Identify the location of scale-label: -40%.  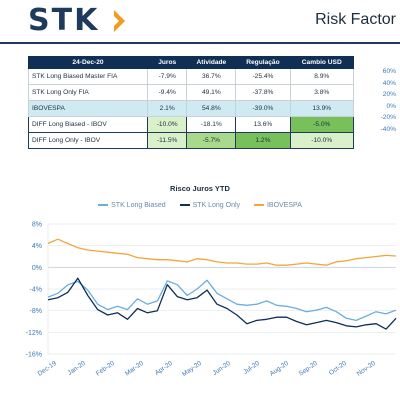
(388, 129).